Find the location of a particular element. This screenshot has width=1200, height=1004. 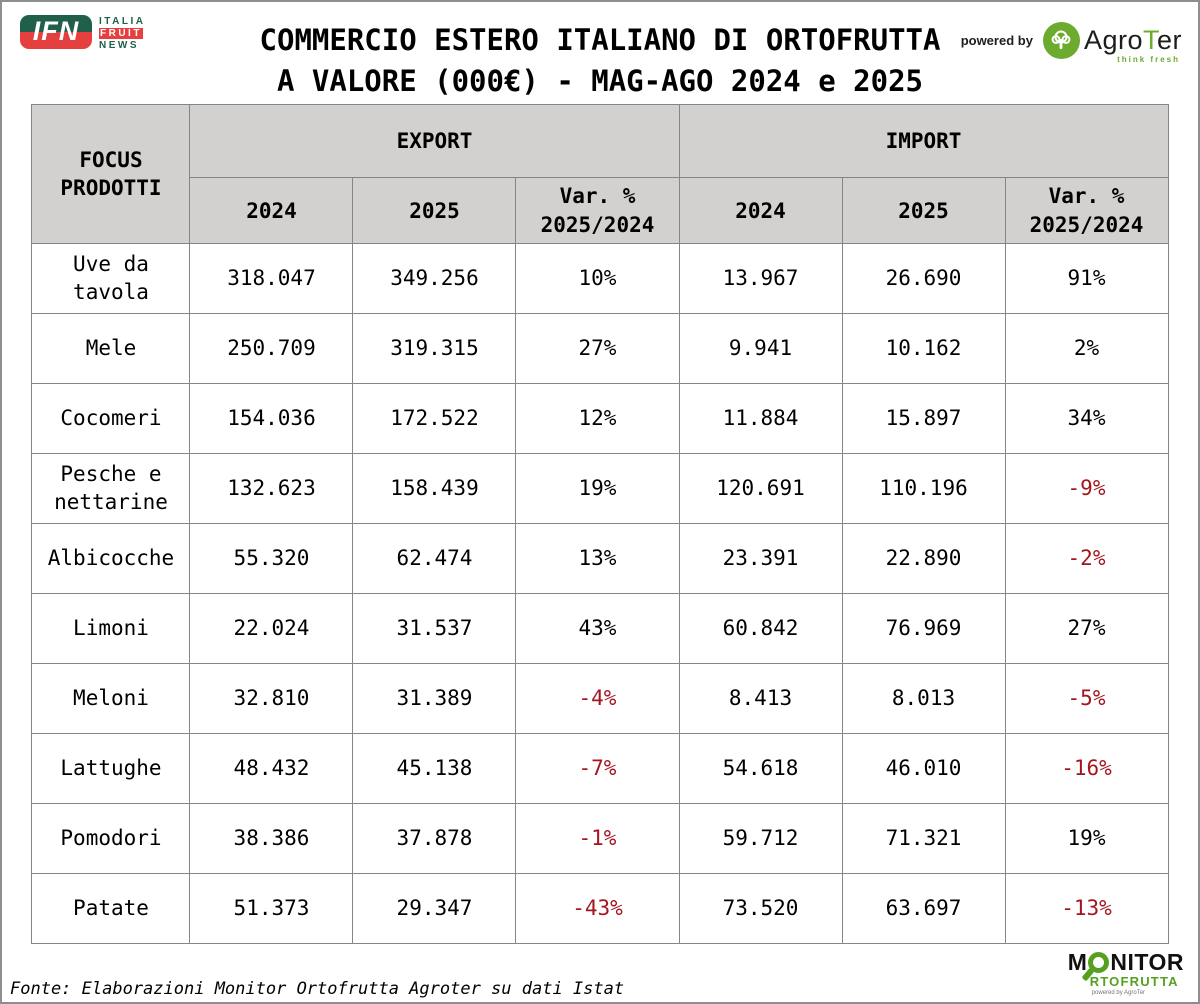

table-row: Meloni 32.810 31.389 -4% 8.413 8.013 -5% is located at coordinates (600, 698).